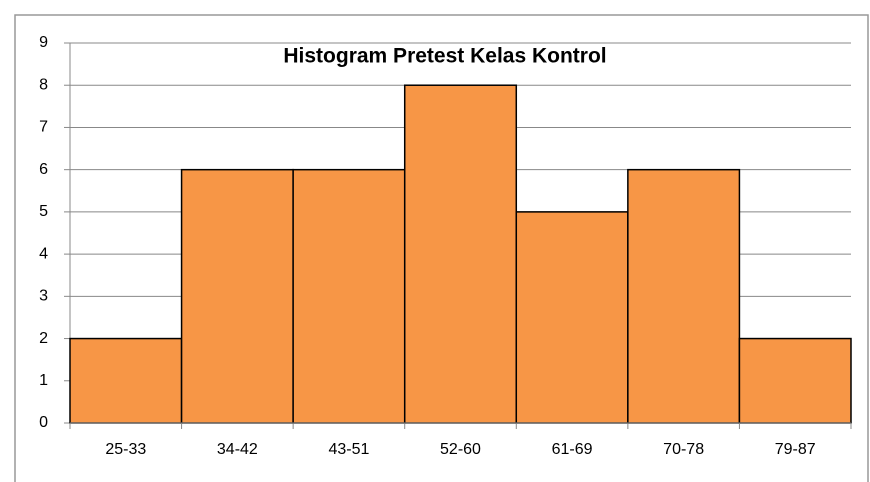  I want to click on y-tick-label: 4, so click(43, 253).